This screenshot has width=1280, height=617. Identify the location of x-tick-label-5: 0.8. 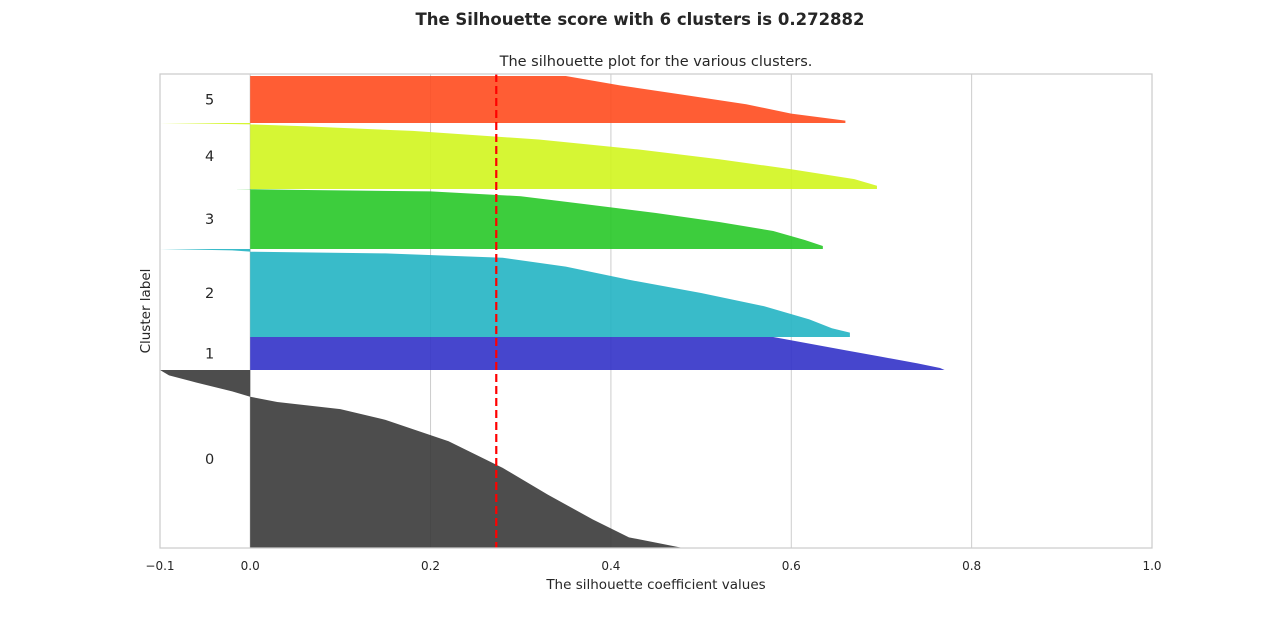
(971, 566).